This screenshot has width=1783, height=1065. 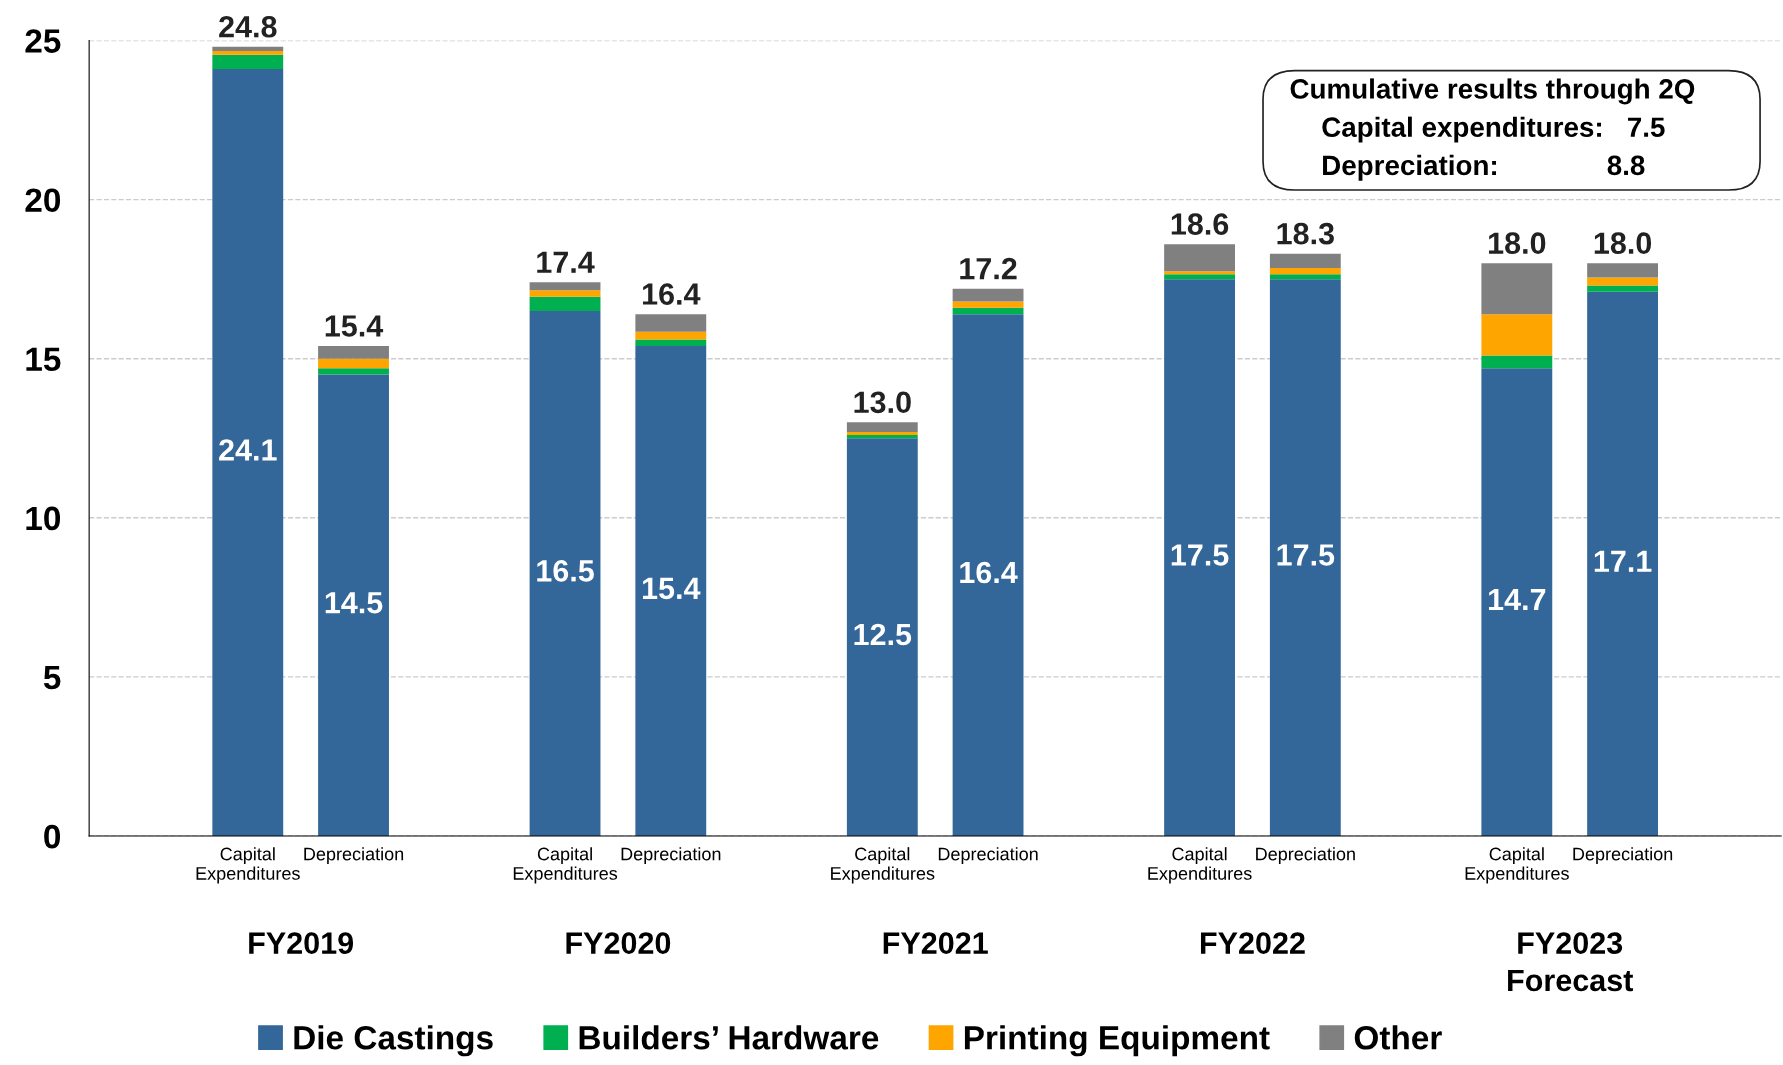 What do you see at coordinates (618, 943) in the screenshot?
I see `text: FY2020` at bounding box center [618, 943].